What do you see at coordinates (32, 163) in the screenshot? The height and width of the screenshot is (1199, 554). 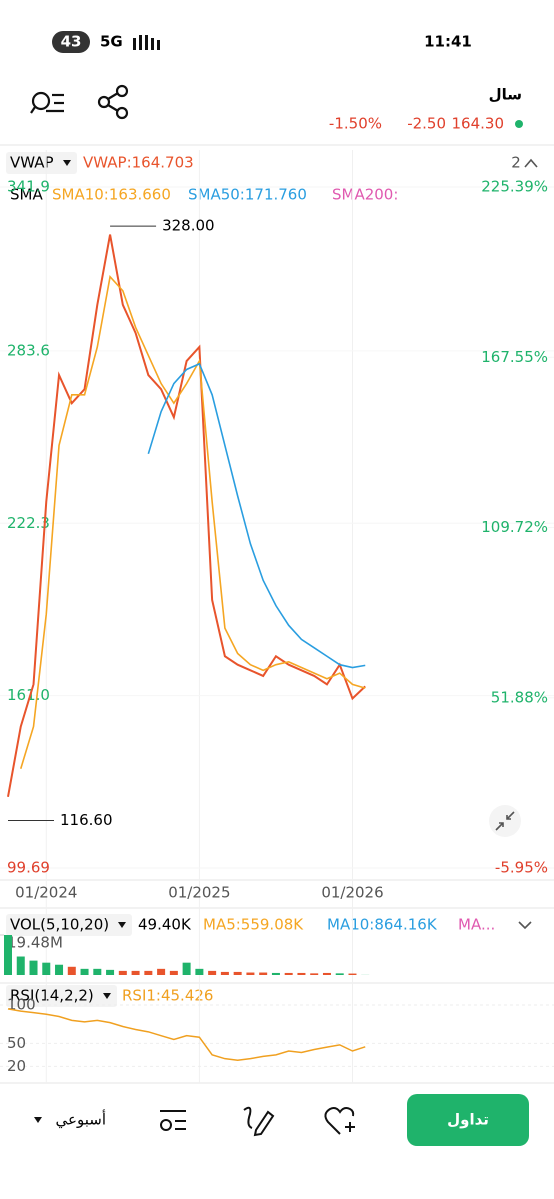 I see `vwap-name: VWAP` at bounding box center [32, 163].